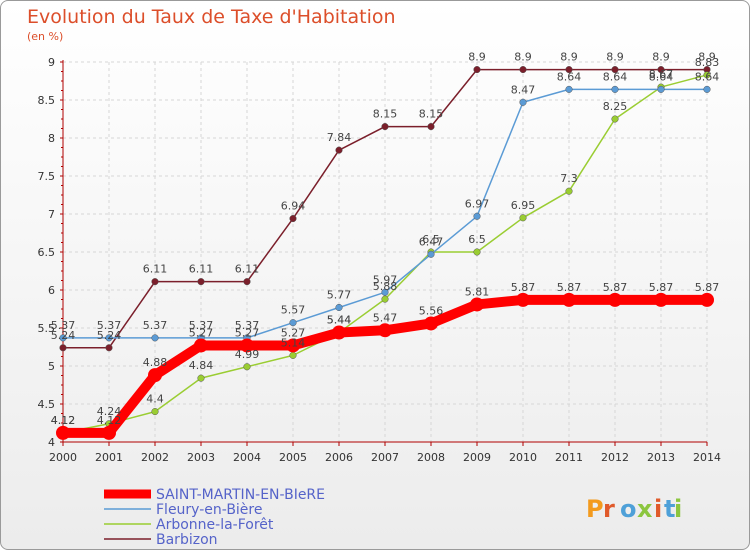 The image size is (750, 550). Describe the element at coordinates (615, 457) in the screenshot. I see `x-tick-label: 2012` at that location.